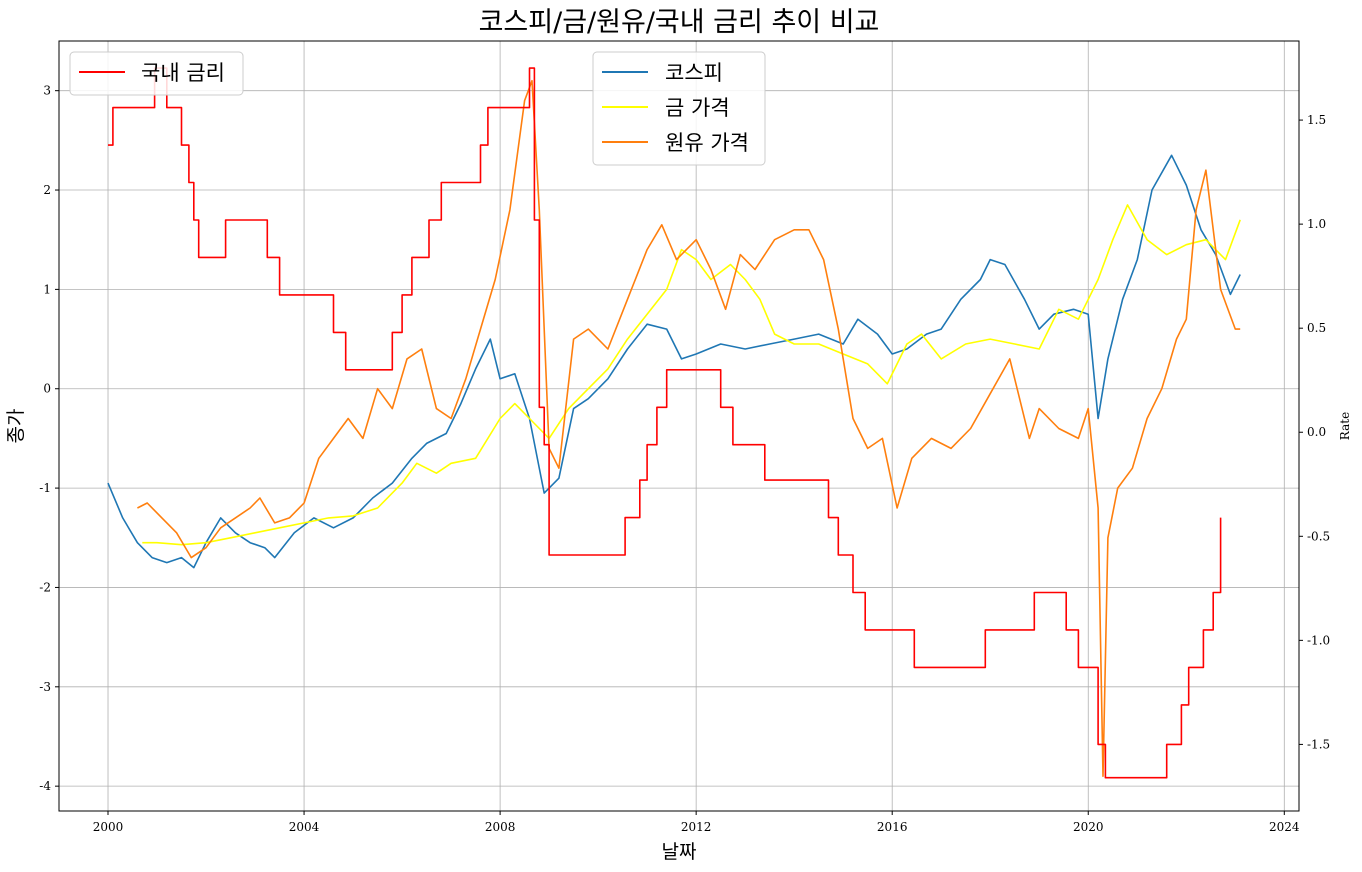  What do you see at coordinates (1316, 224) in the screenshot?
I see `y-right-tick-label: 1.0` at bounding box center [1316, 224].